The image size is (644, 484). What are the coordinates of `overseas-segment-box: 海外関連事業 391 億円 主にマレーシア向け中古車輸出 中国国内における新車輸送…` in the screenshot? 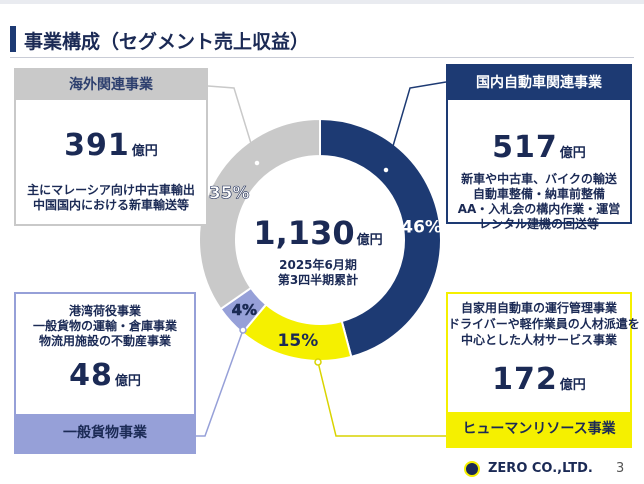 It's located at (111, 147).